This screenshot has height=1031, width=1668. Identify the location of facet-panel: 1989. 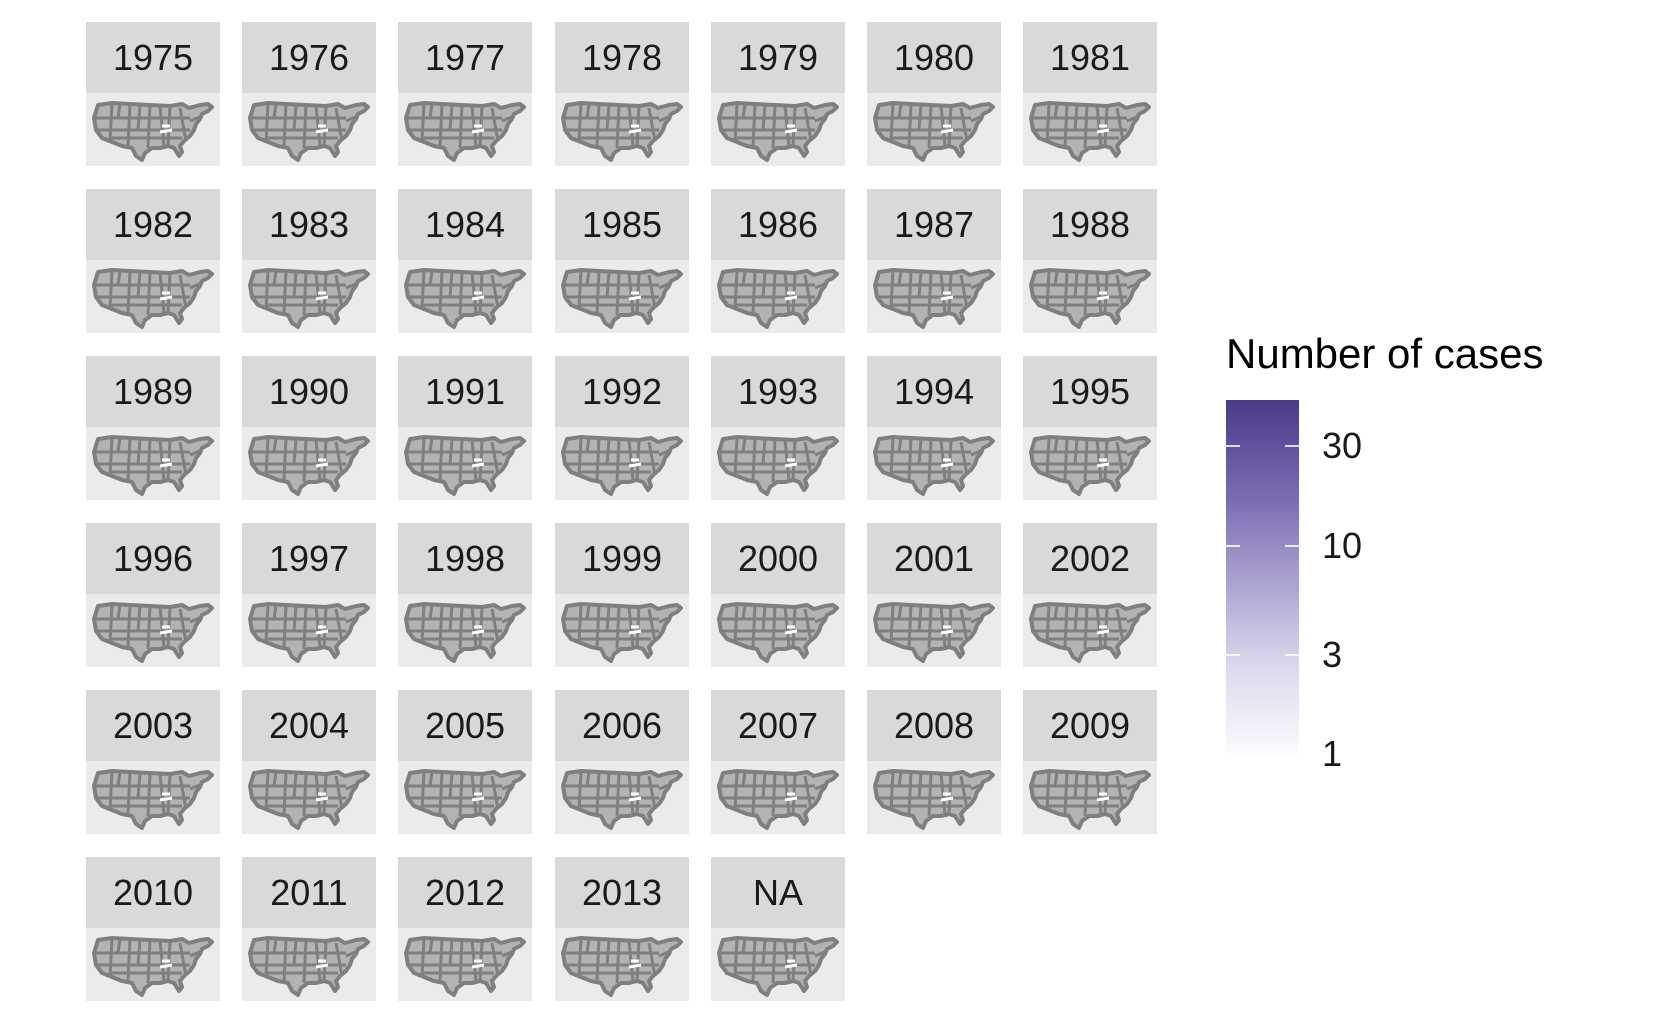
(153, 428).